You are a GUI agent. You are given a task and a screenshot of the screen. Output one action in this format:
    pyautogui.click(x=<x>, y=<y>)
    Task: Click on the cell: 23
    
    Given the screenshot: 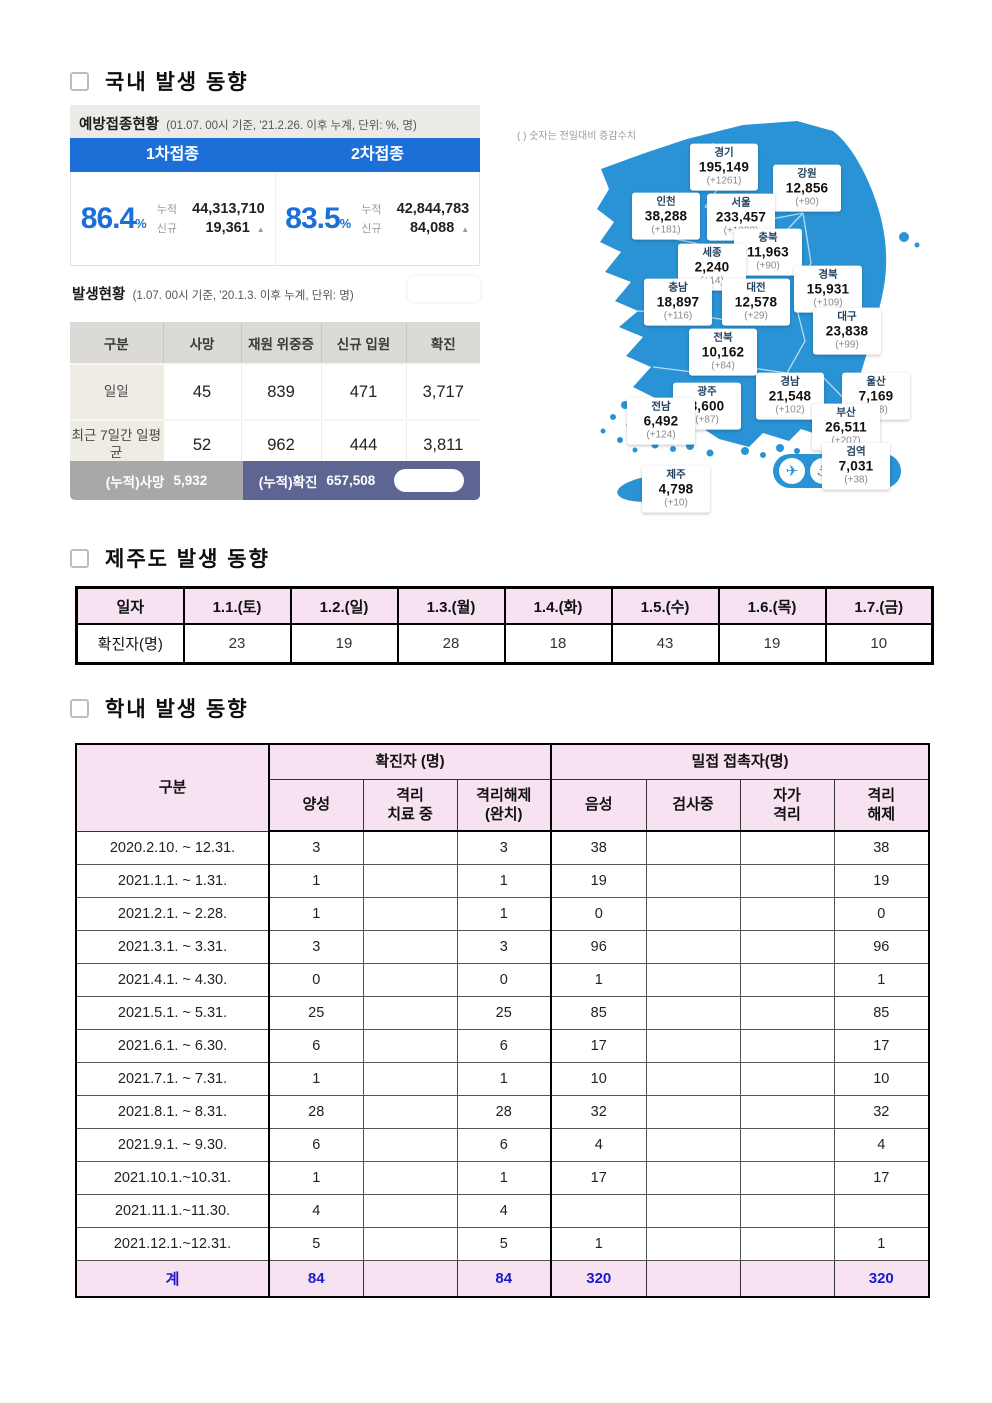 What is the action you would take?
    pyautogui.click(x=237, y=644)
    